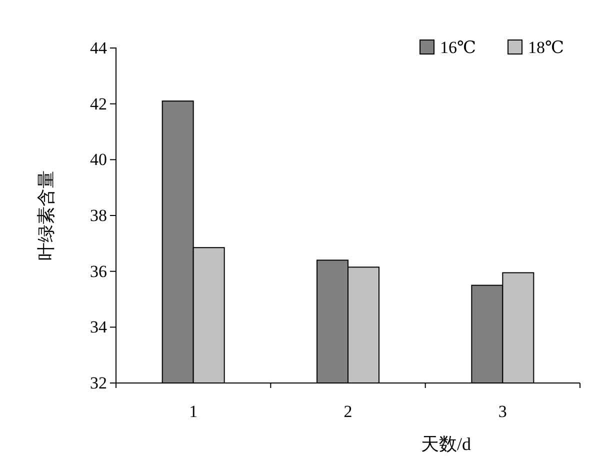  What do you see at coordinates (348, 412) in the screenshot?
I see `x-tick-label: 2` at bounding box center [348, 412].